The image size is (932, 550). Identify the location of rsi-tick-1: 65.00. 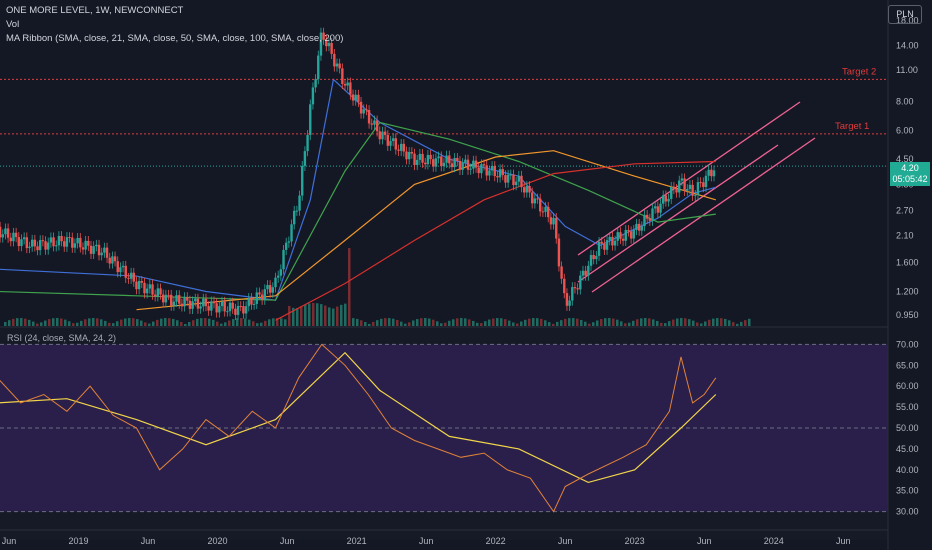
(907, 365).